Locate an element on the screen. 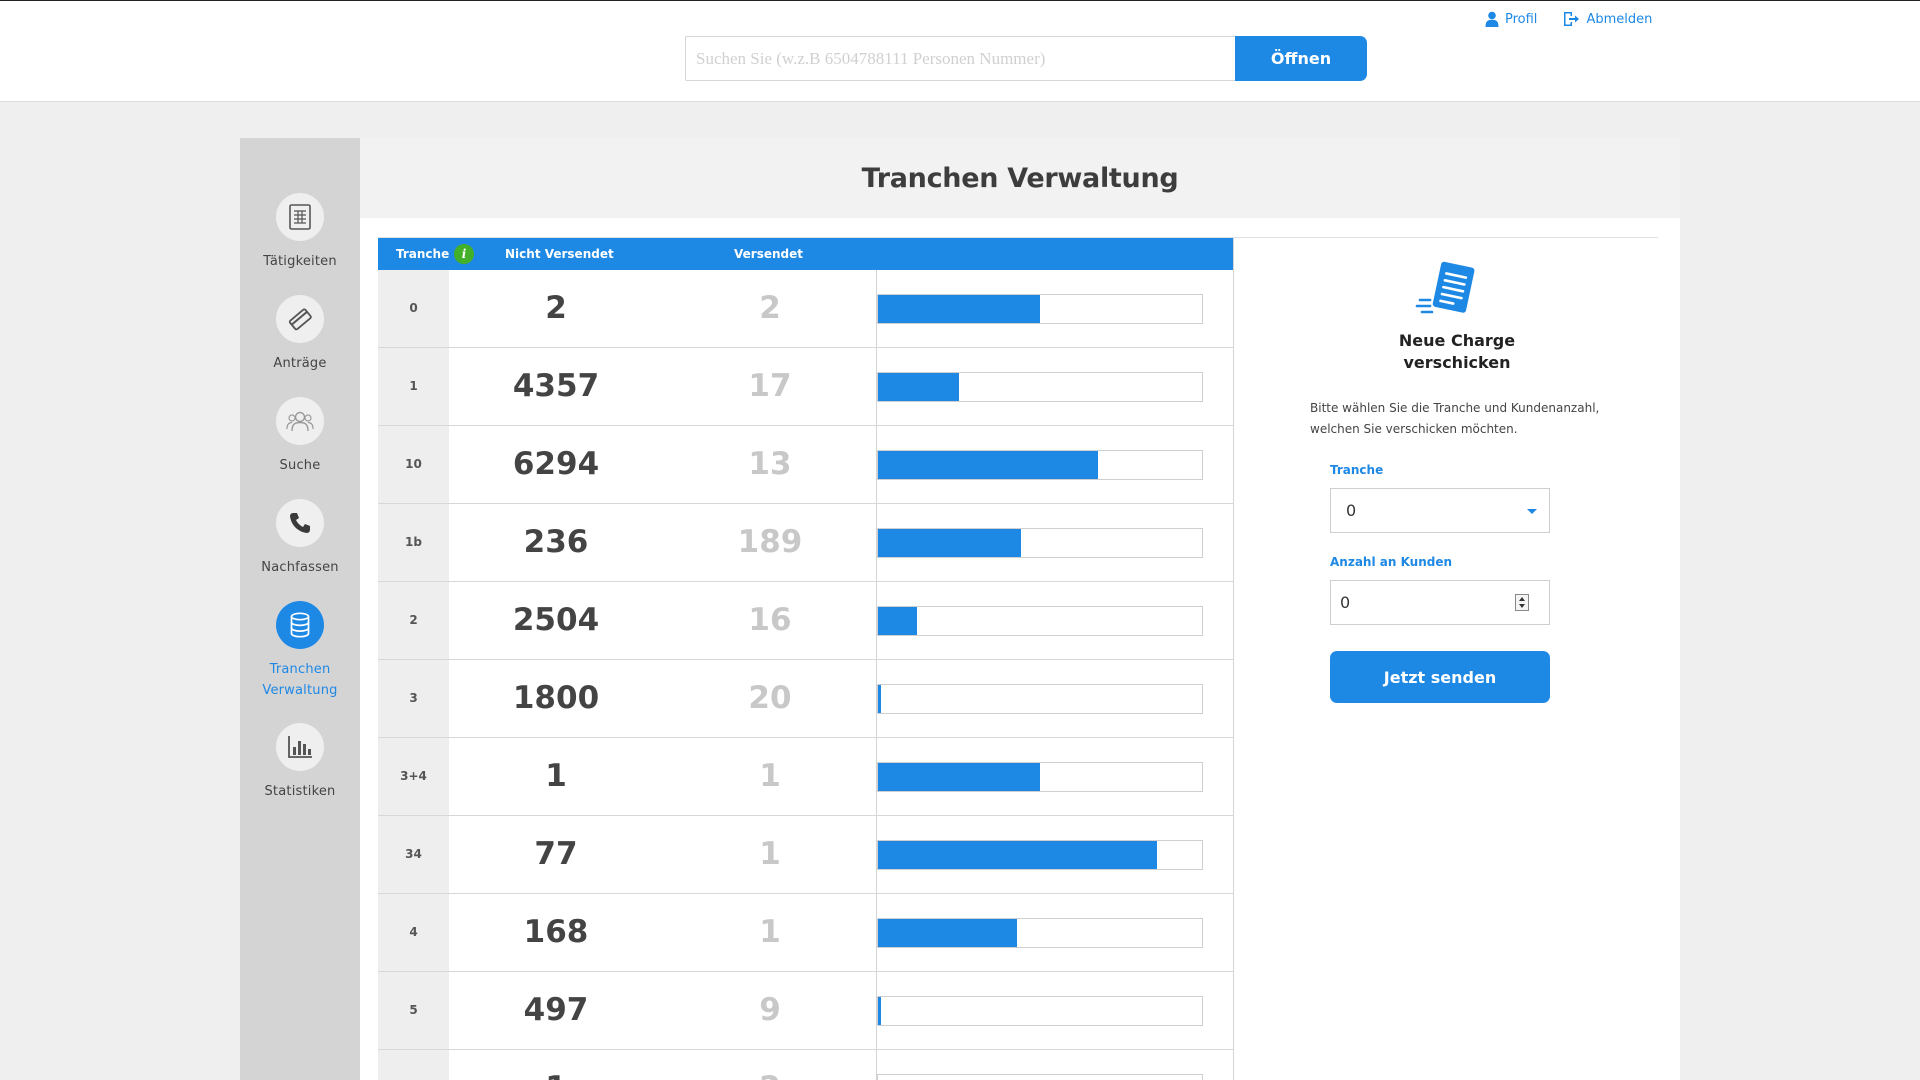  tranche-cell: 3+4 is located at coordinates (413, 776).